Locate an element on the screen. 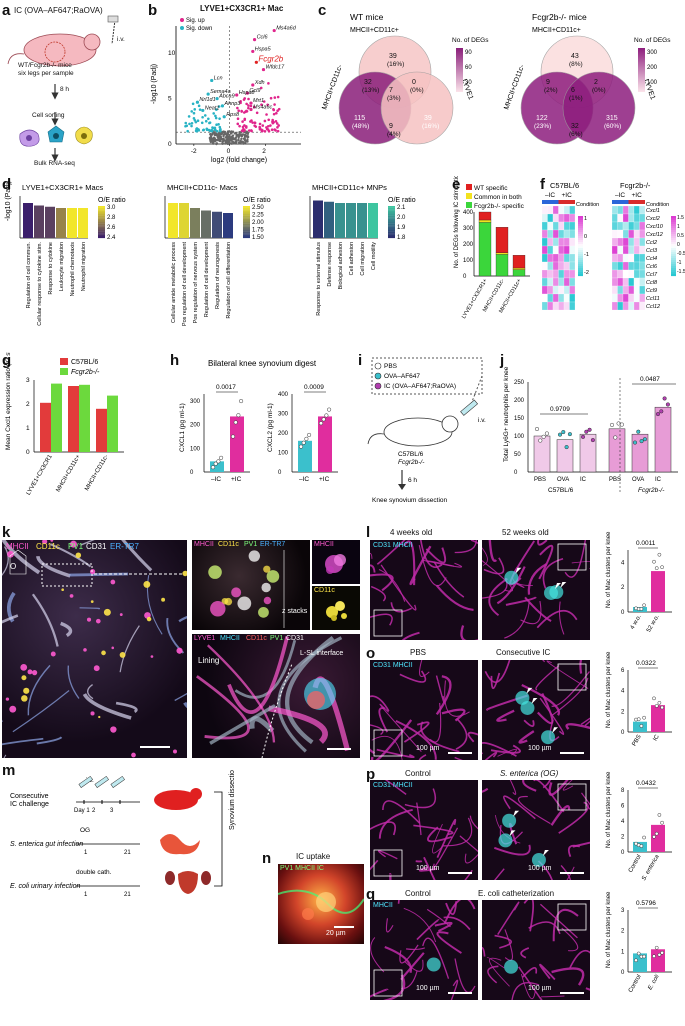 The image size is (685, 1026). f-colorbar-step is located at coordinates (580, 265).